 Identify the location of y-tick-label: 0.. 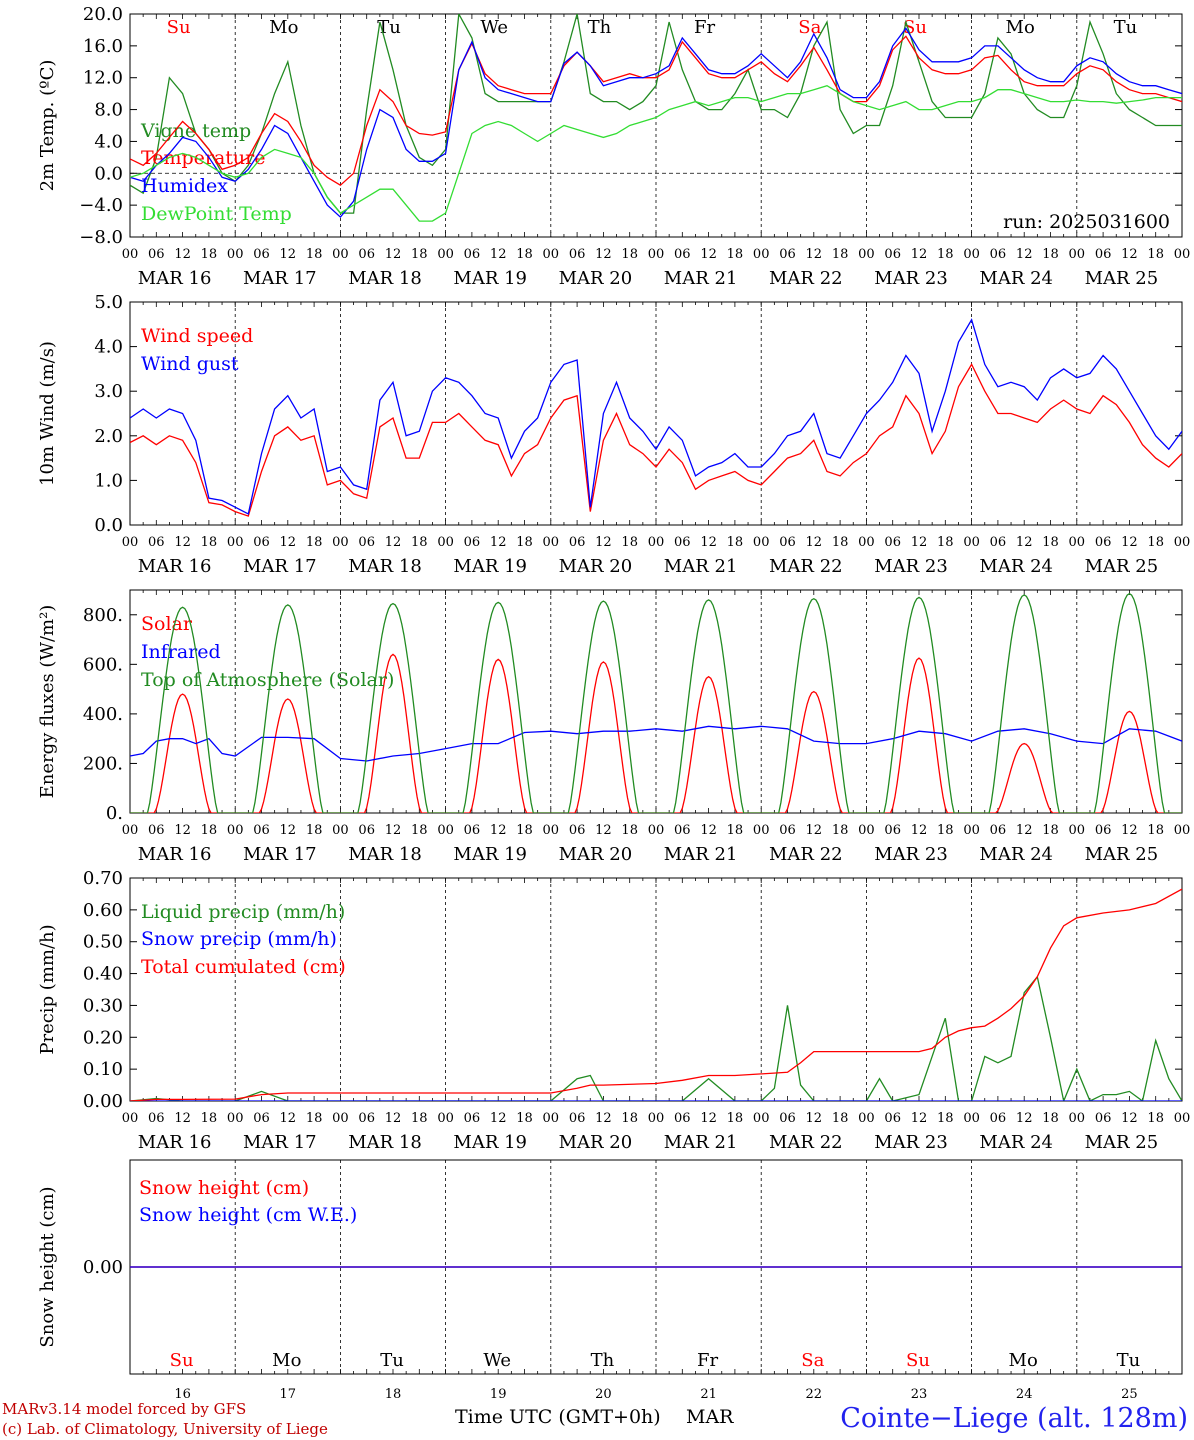
(114, 813).